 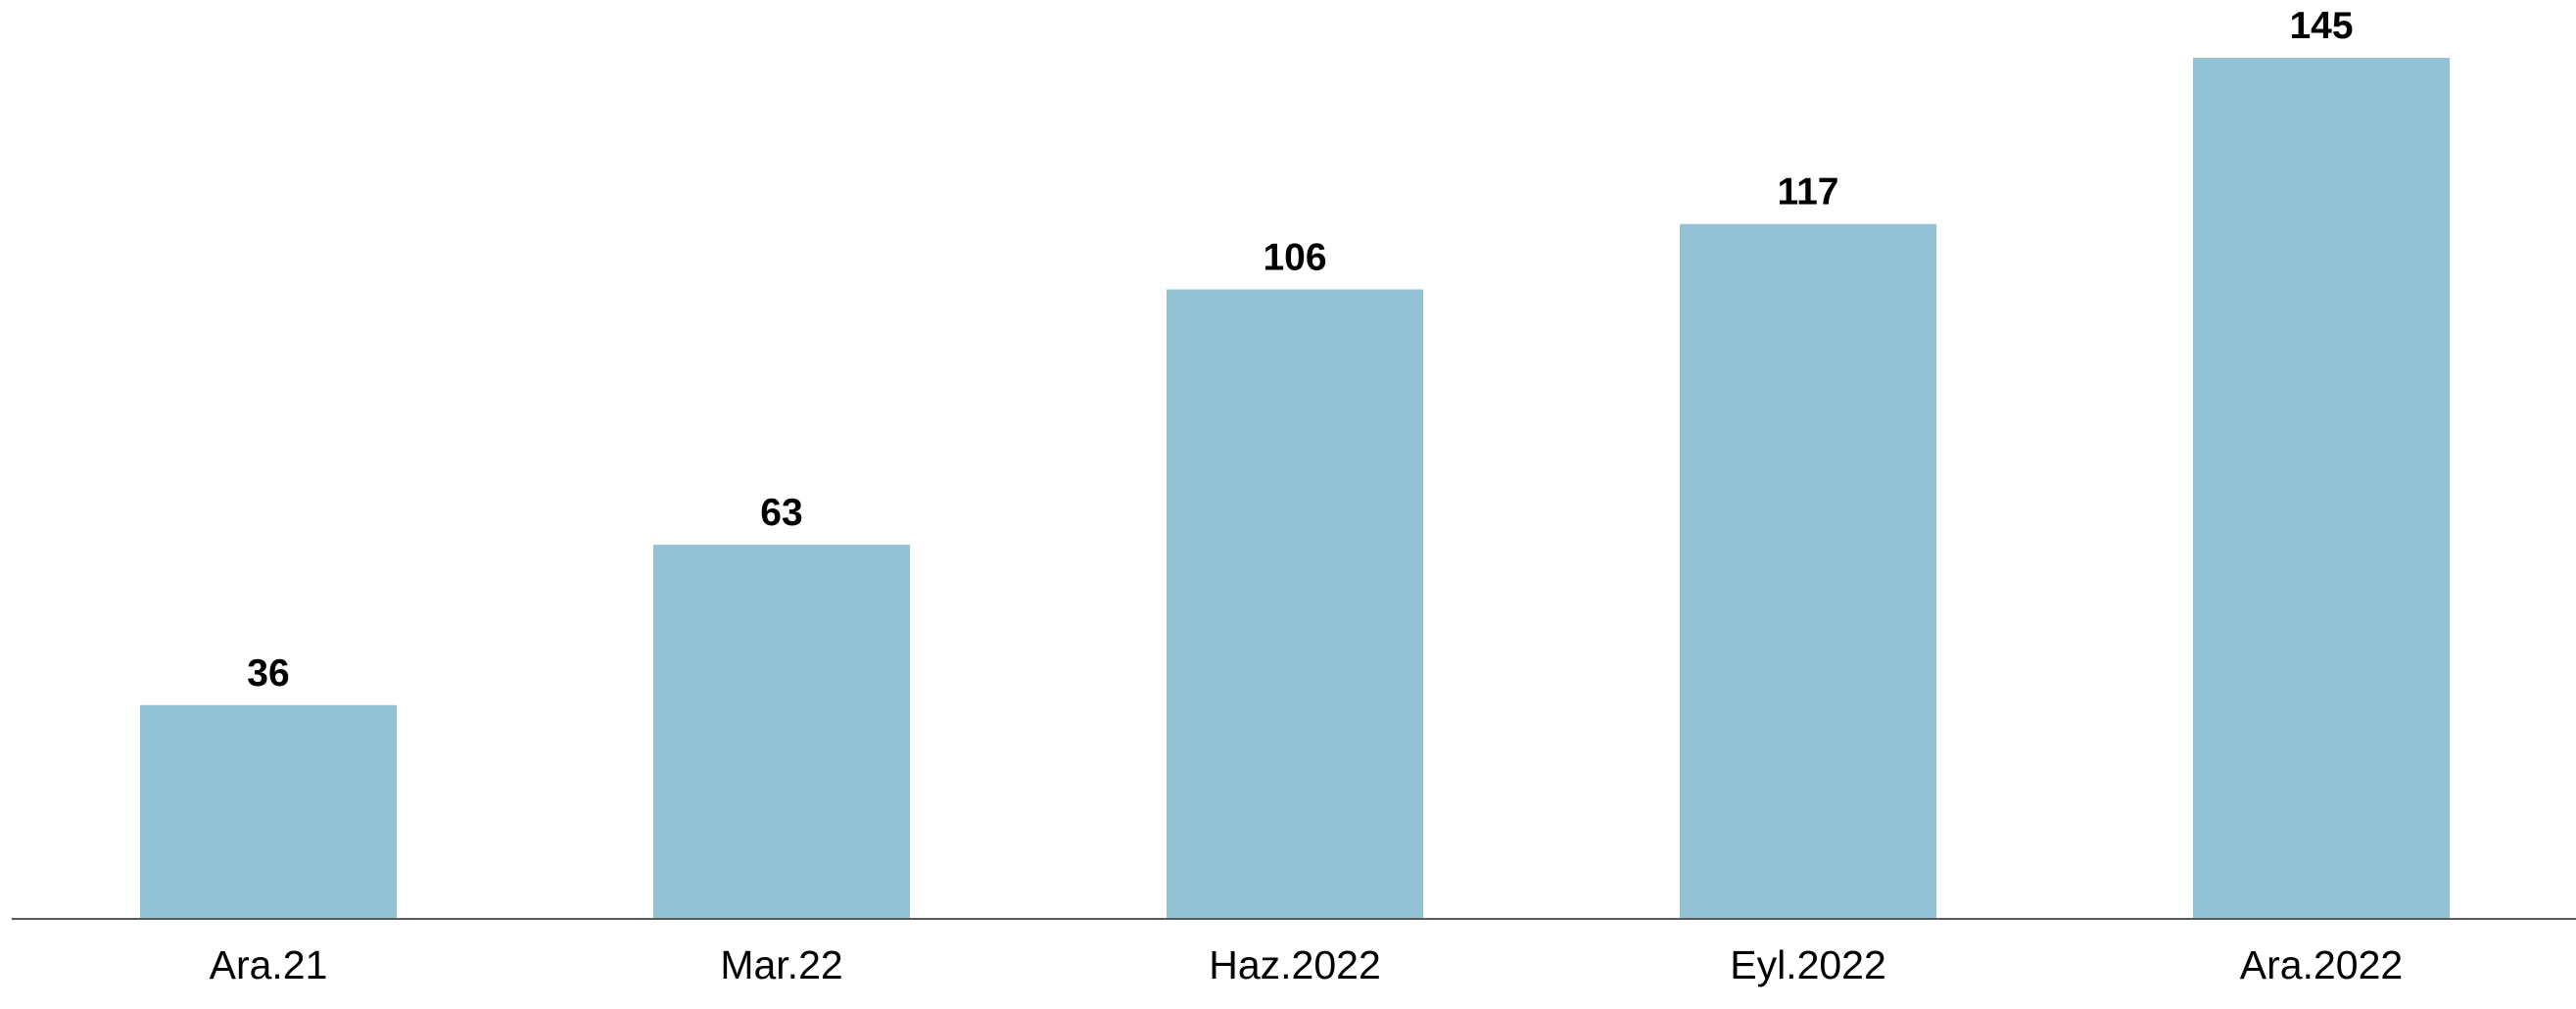 What do you see at coordinates (781, 964) in the screenshot?
I see `category-label-1: Mar.22` at bounding box center [781, 964].